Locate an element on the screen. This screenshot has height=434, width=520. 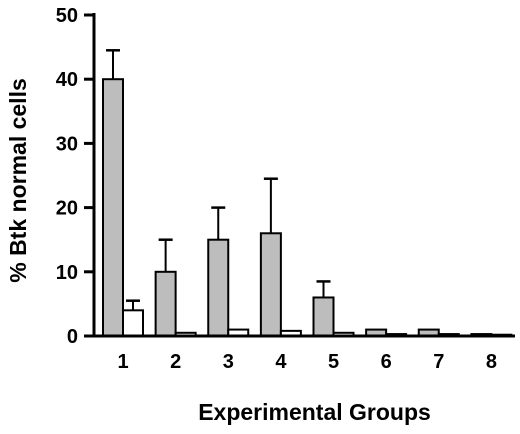
x-axis-title: Experimental Groups is located at coordinates (314, 412).